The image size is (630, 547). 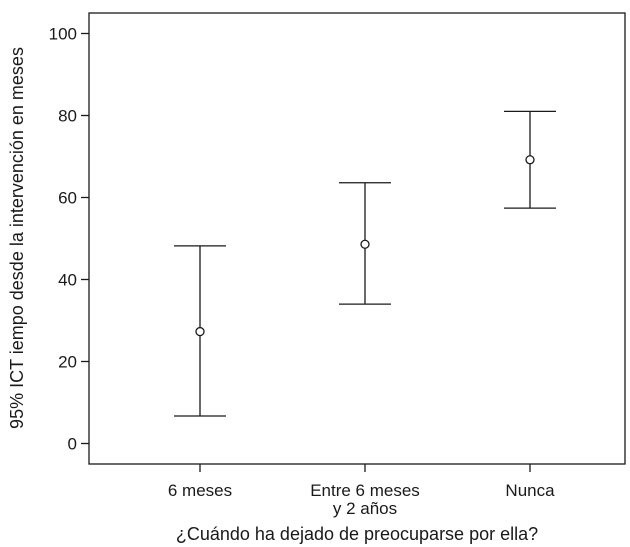 I want to click on x-tick-label: 6 meses, so click(x=200, y=490).